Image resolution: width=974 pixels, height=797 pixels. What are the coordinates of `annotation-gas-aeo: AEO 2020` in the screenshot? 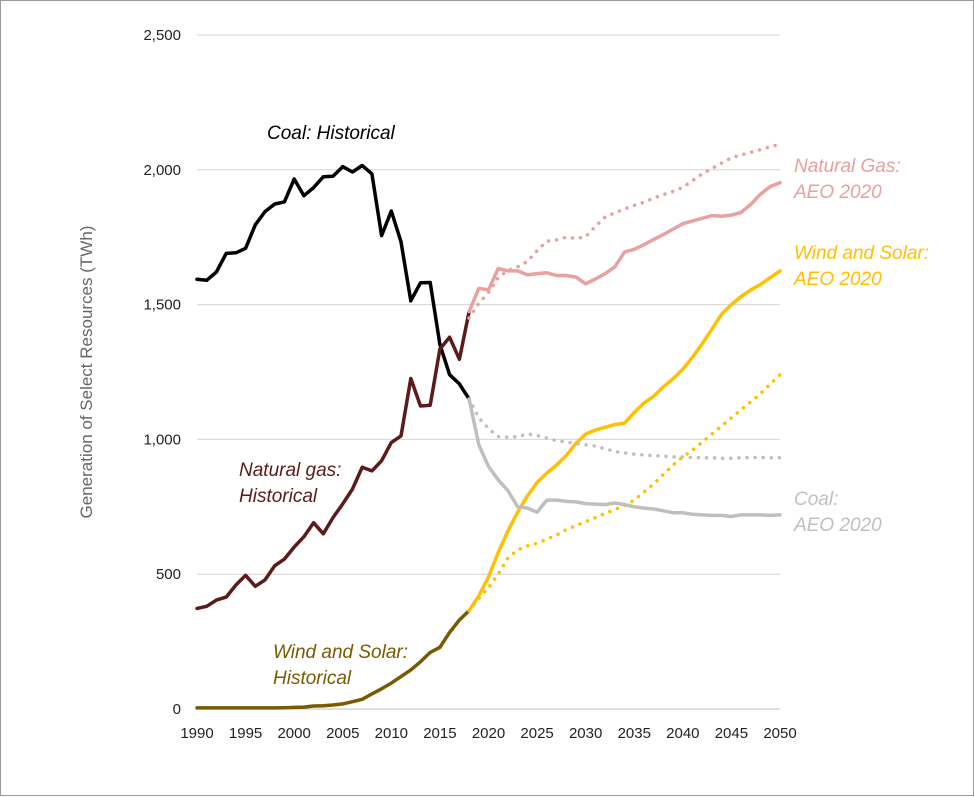 It's located at (837, 192).